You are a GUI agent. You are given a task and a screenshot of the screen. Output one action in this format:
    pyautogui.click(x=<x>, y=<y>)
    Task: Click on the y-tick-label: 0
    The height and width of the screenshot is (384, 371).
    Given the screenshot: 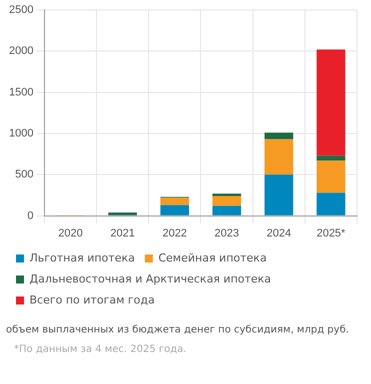 What is the action you would take?
    pyautogui.click(x=30, y=216)
    